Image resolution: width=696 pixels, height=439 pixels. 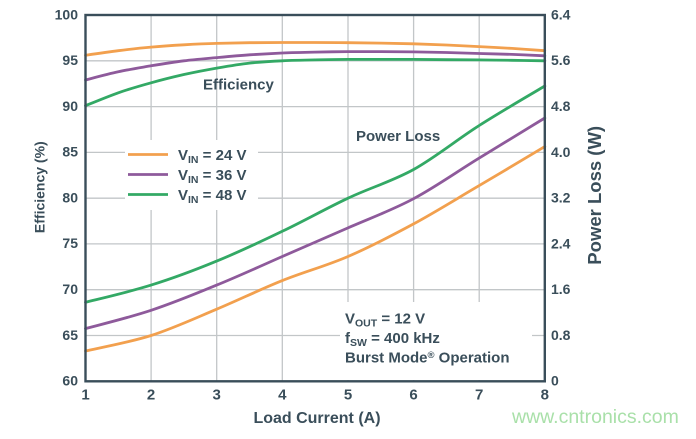 What do you see at coordinates (85, 395) in the screenshot?
I see `svg-text: 1` at bounding box center [85, 395].